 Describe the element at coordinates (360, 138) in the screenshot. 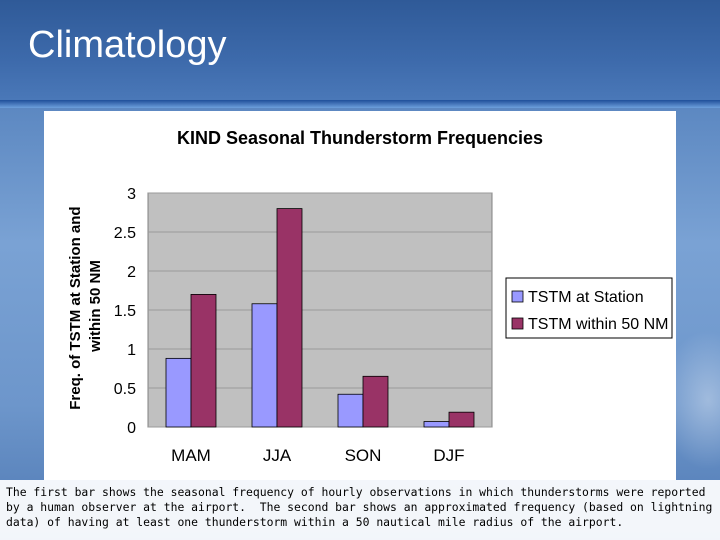

I see `chart-title: KIND Seasonal Thunderstorm Frequencies` at that location.